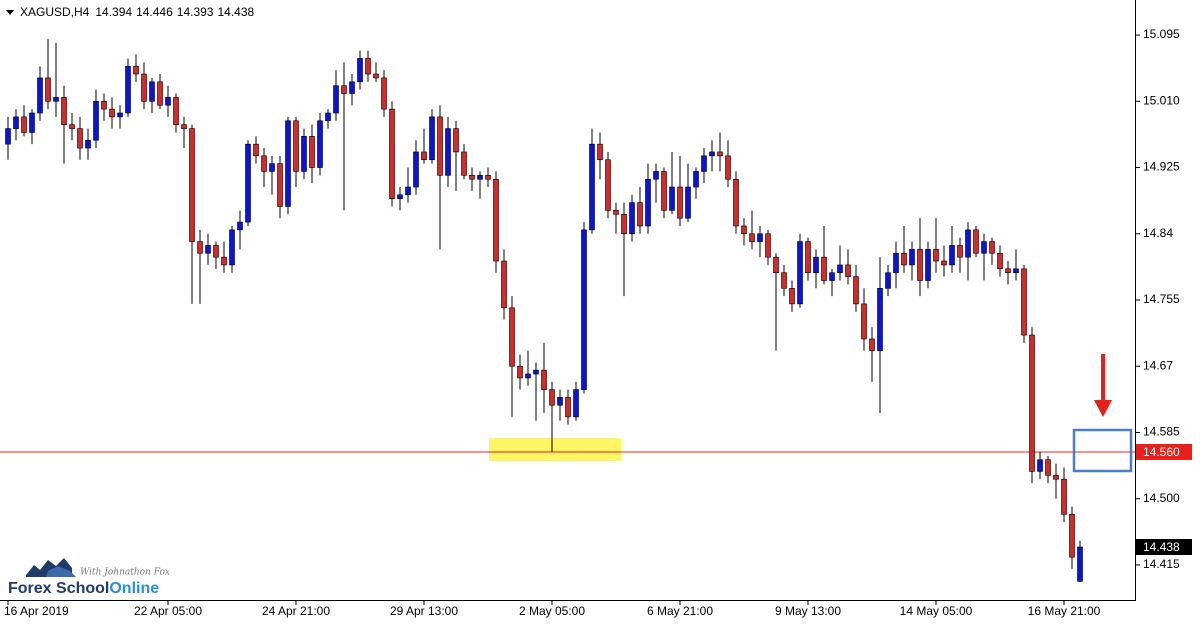 The image size is (1200, 627). What do you see at coordinates (61, 571) in the screenshot?
I see `logo-icon-front` at bounding box center [61, 571].